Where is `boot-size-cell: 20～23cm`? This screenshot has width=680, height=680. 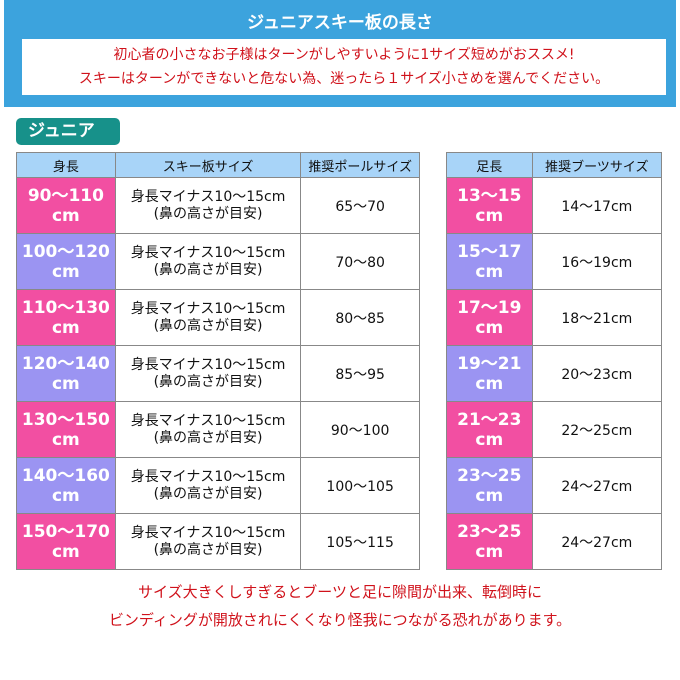
boot-size-cell: 20～23cm is located at coordinates (597, 373).